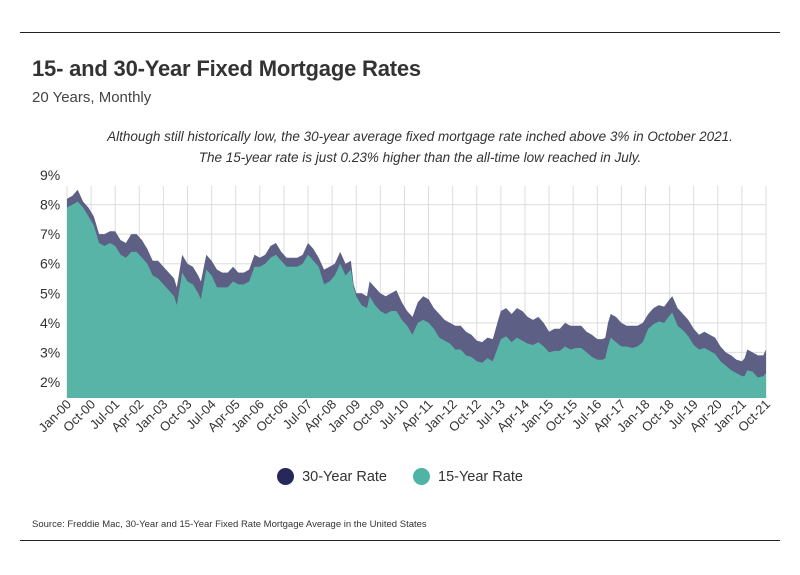 The width and height of the screenshot is (800, 575). What do you see at coordinates (50, 352) in the screenshot?
I see `y-tick-label: 3%` at bounding box center [50, 352].